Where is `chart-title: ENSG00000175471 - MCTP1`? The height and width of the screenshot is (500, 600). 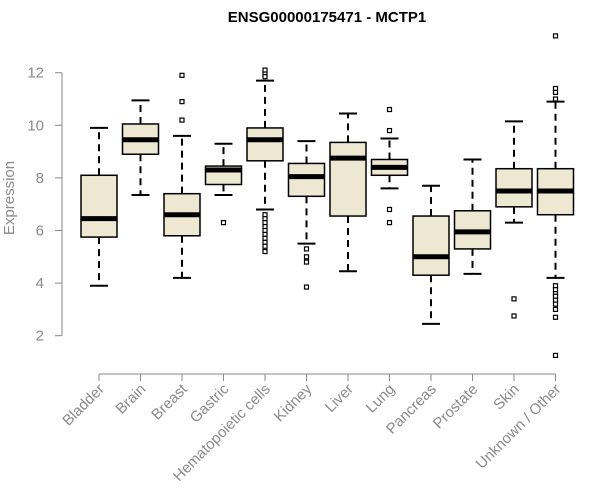
chart-title: ENSG00000175471 - MCTP1 is located at coordinates (327, 17).